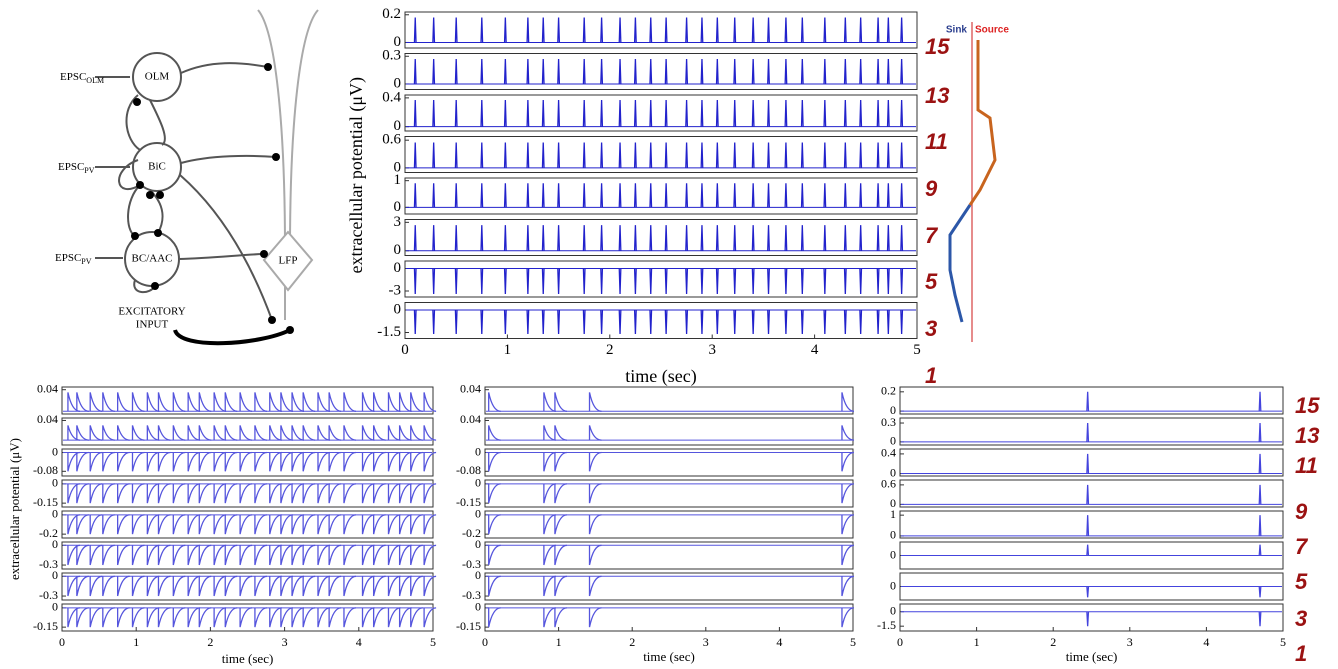  Describe the element at coordinates (485, 642) in the screenshot. I see `x-tick-label: 0` at that location.